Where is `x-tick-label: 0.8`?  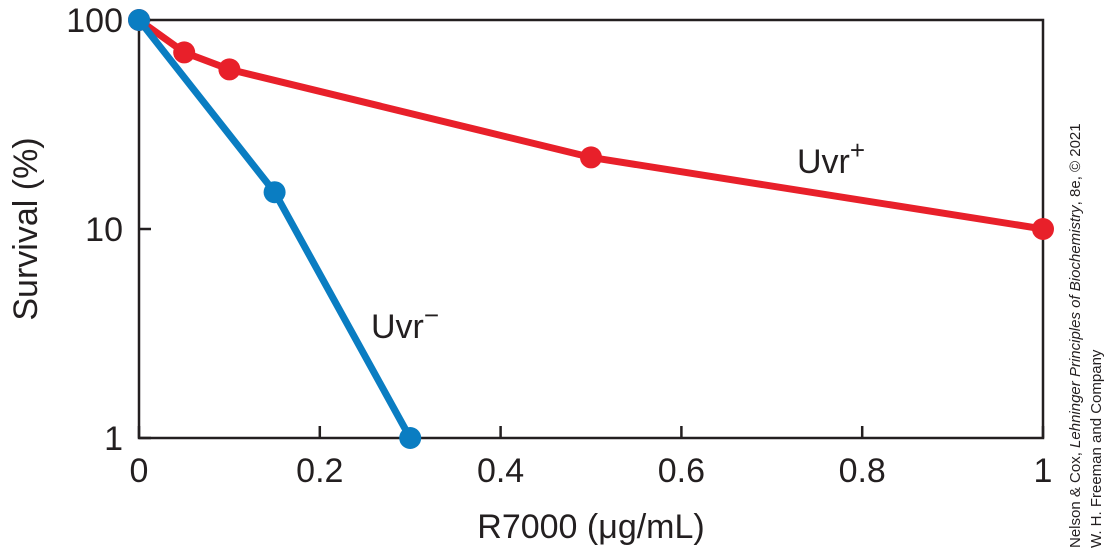 x-tick-label: 0.8 is located at coordinates (862, 471).